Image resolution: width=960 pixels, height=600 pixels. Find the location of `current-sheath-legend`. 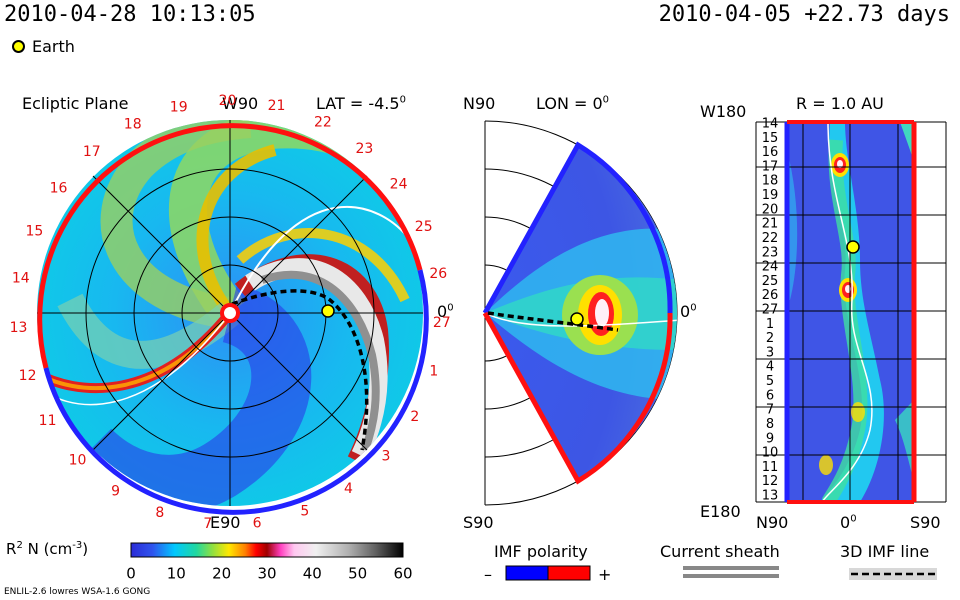

current-sheath-legend is located at coordinates (731, 572).